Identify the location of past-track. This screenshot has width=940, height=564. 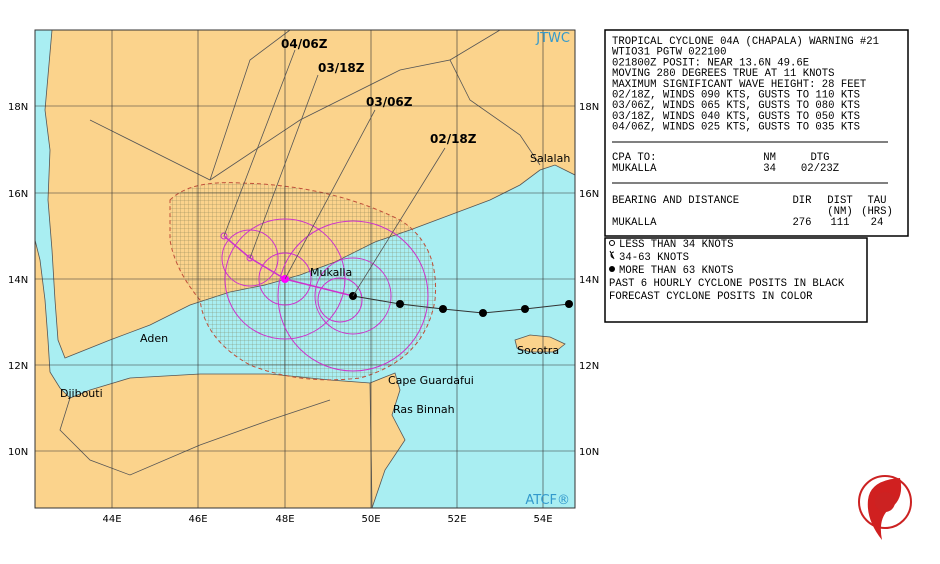
(461, 304).